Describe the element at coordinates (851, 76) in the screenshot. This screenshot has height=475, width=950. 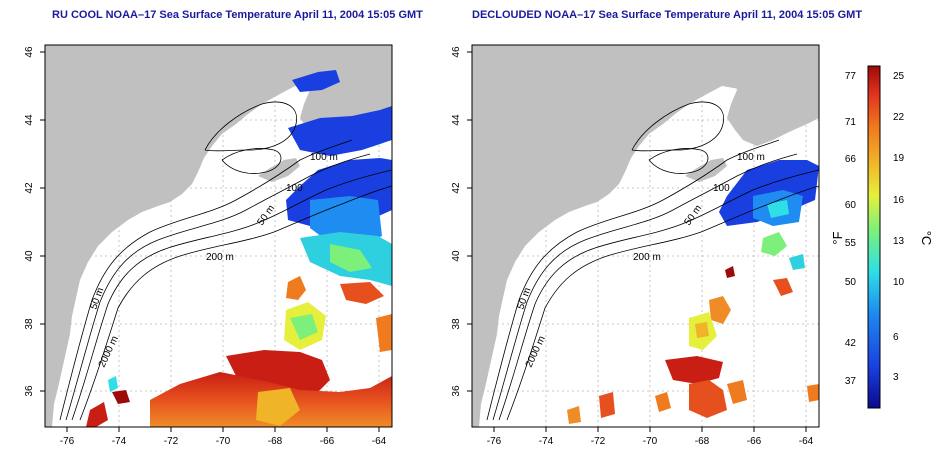
I see `cb-f-tick: 77` at that location.